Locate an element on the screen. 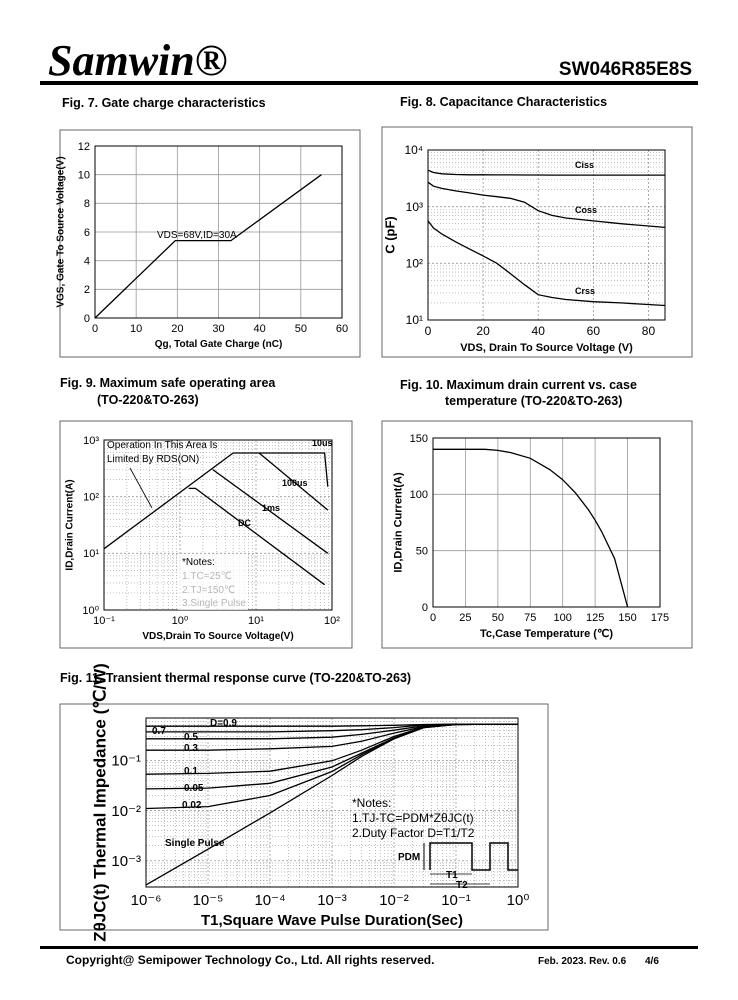 The height and width of the screenshot is (1000, 738). series-label: D=0.9 is located at coordinates (223, 723).